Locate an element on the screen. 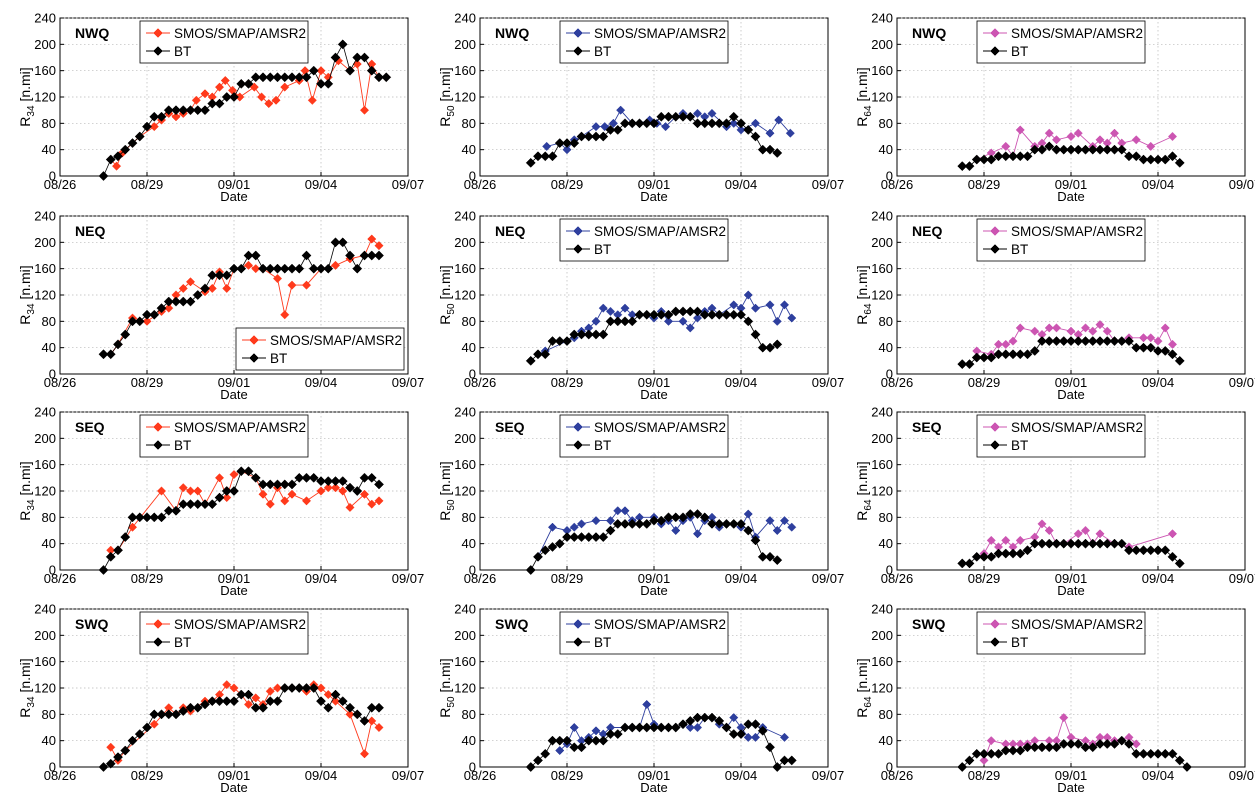  quadrant-label: NWQ is located at coordinates (929, 33).